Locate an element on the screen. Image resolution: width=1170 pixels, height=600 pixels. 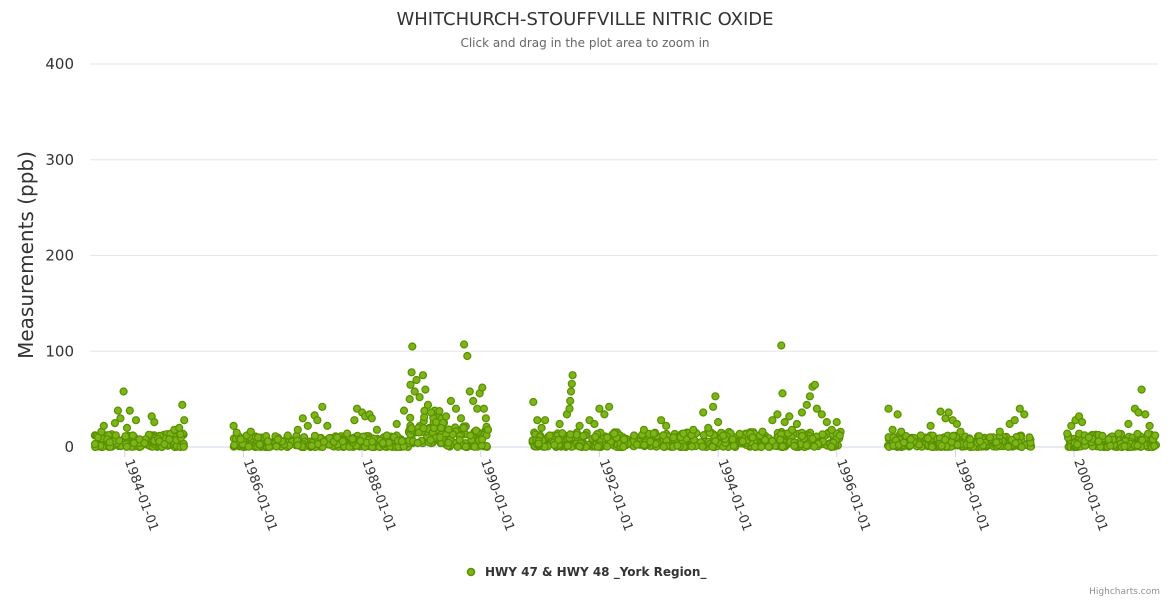
credits-link: Highcharts.com is located at coordinates (1124, 592).